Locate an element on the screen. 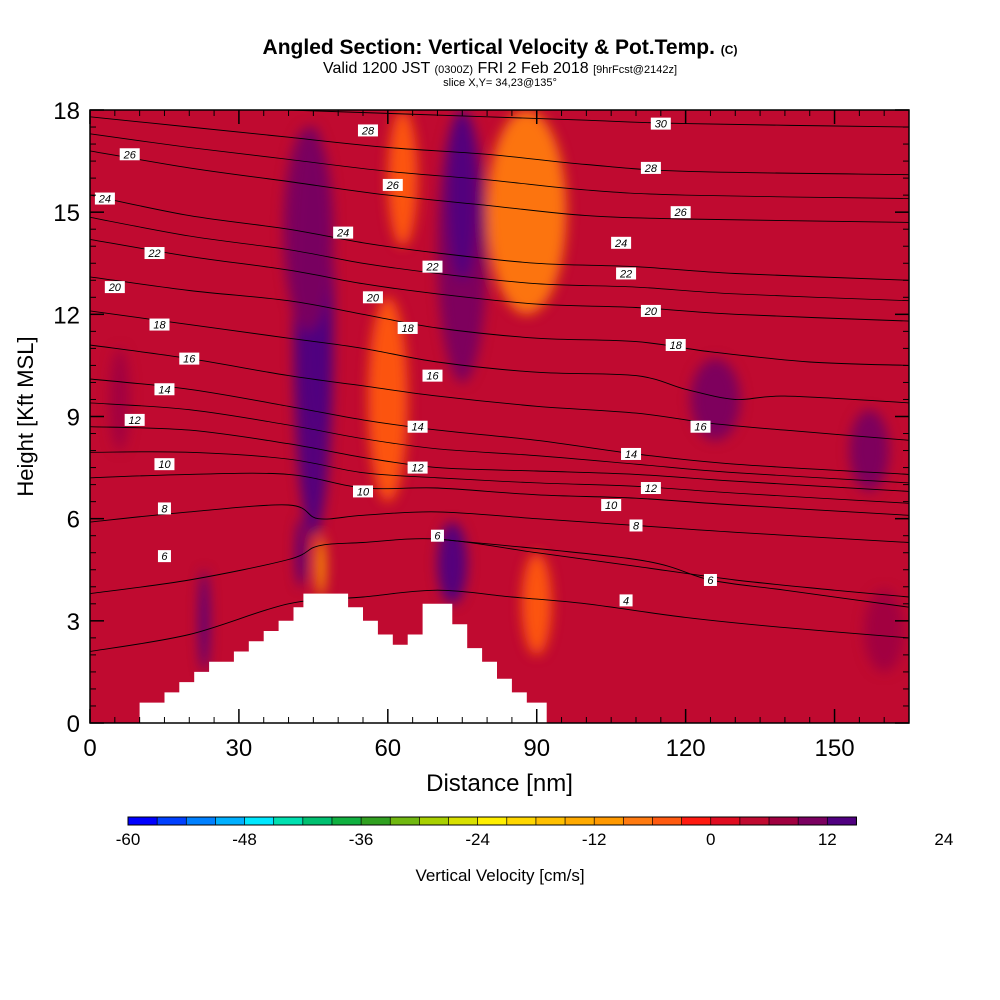  chart-title-unit: (C) is located at coordinates (729, 50).